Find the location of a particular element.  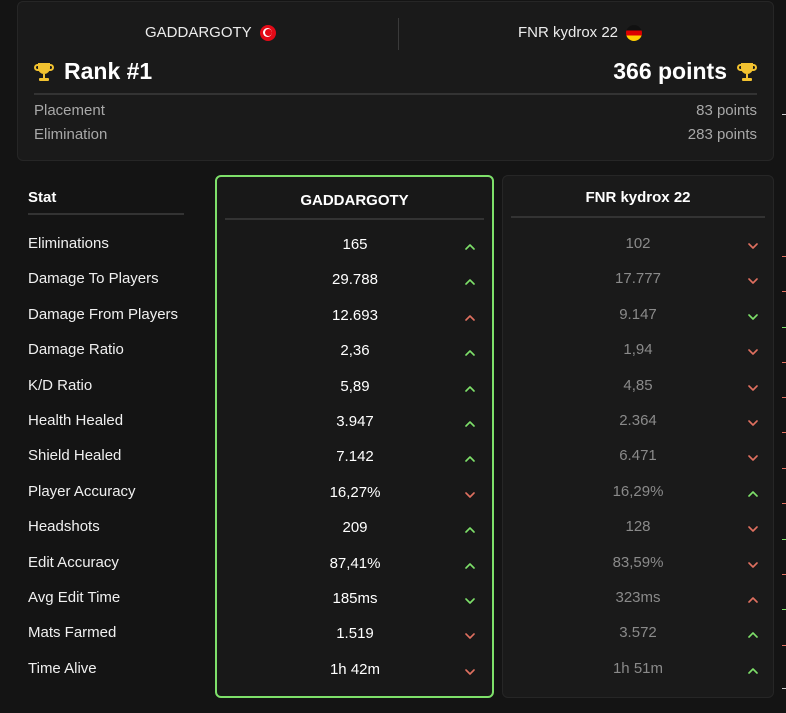

table-row: Time Alive 1h 42m 1h 51m is located at coordinates (393, 669).